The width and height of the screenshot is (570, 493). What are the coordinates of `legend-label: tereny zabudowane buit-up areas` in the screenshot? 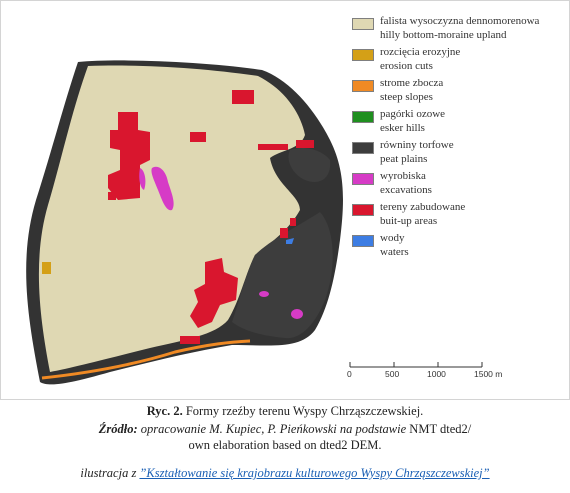 It's located at (423, 214).